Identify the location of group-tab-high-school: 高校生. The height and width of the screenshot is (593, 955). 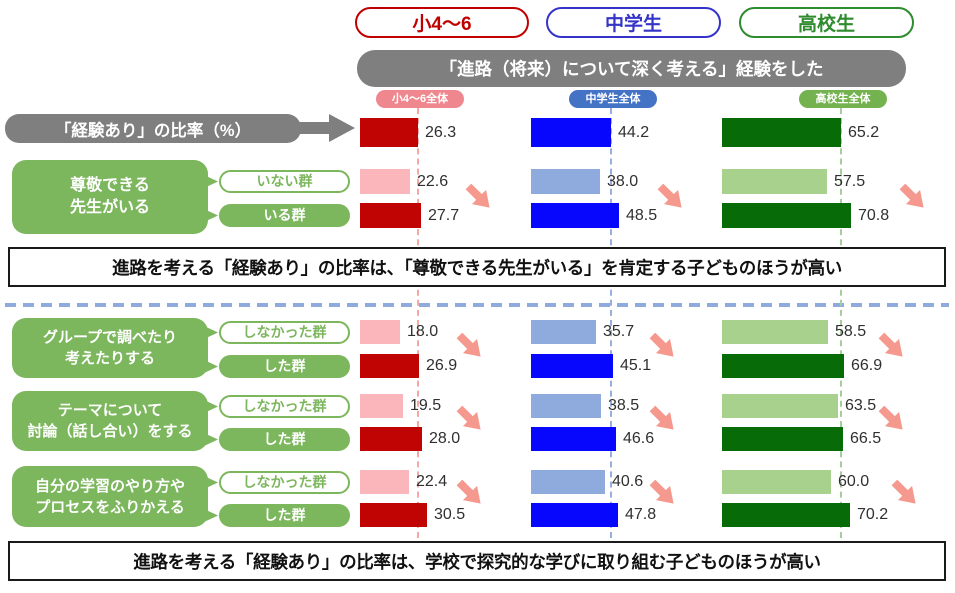
(826, 22).